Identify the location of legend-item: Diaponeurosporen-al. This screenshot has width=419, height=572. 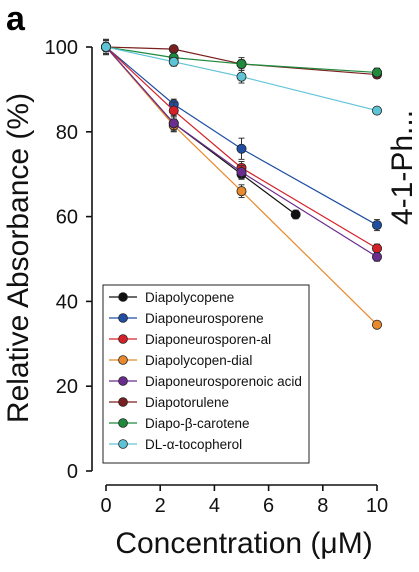
(190, 339).